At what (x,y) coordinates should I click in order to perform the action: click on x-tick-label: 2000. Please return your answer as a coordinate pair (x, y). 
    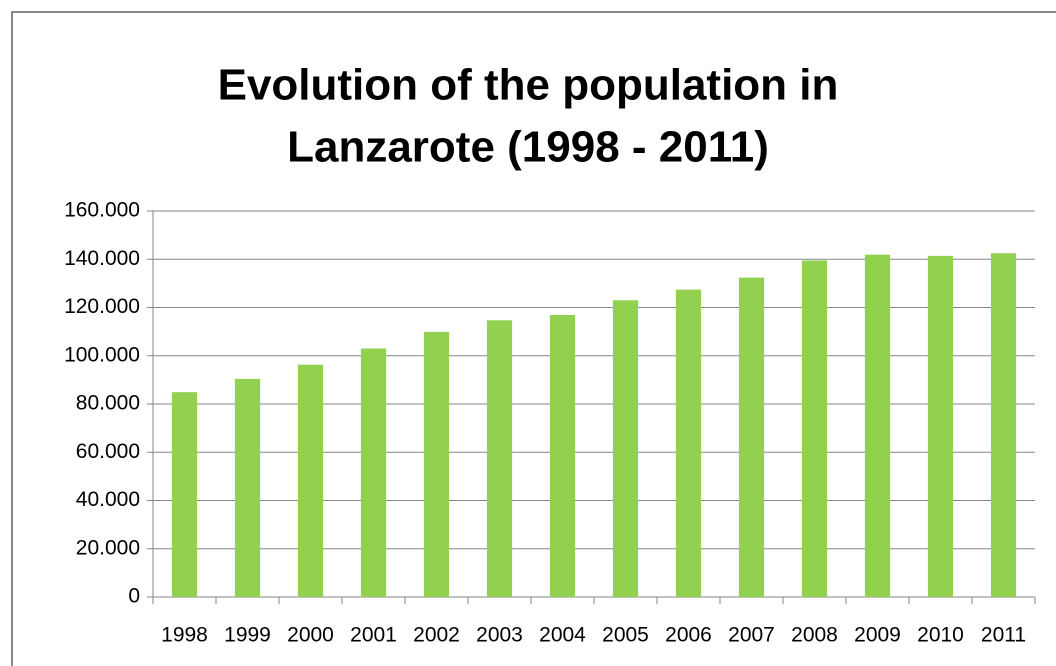
    Looking at the image, I should click on (310, 635).